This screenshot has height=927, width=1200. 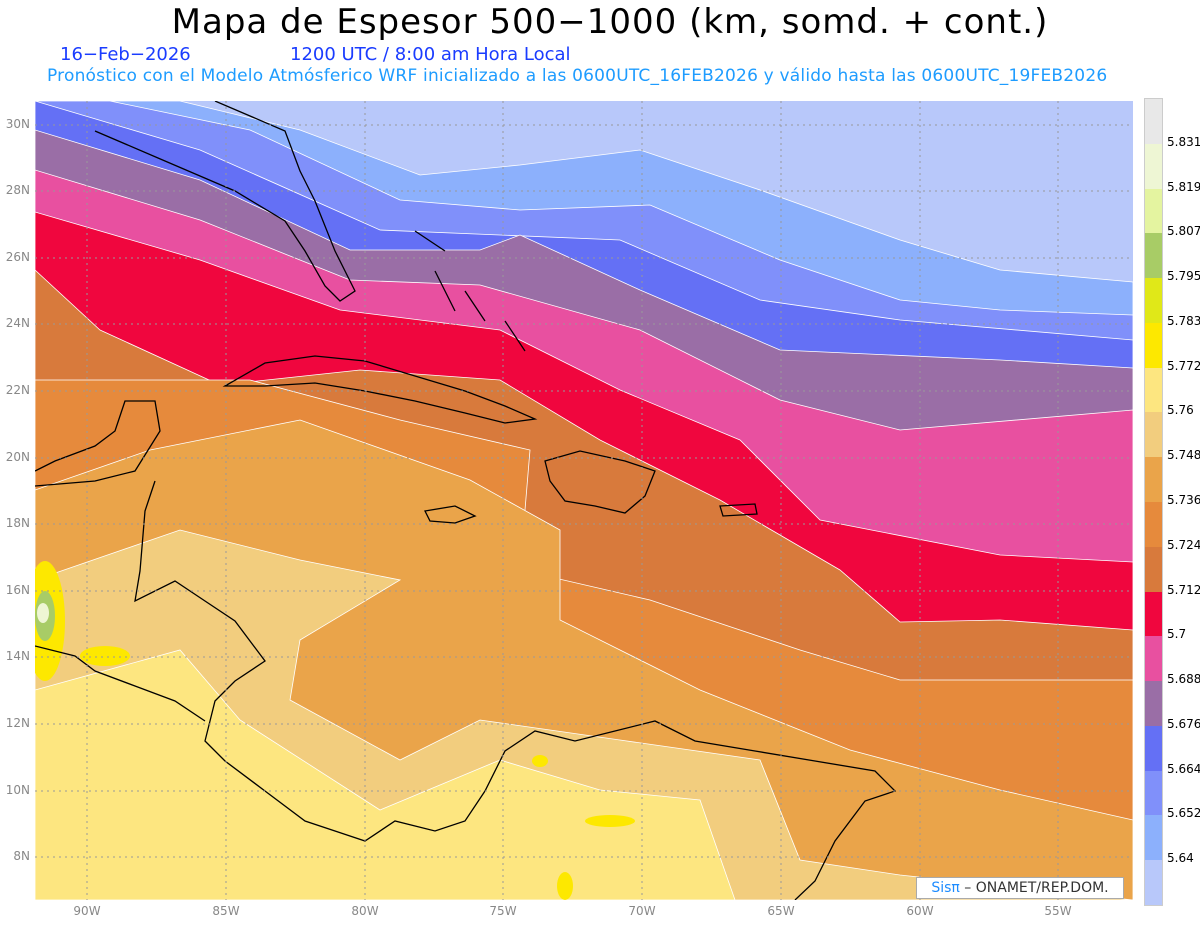 What do you see at coordinates (1183, 768) in the screenshot?
I see `colorbar-label: 5.664` at bounding box center [1183, 768].